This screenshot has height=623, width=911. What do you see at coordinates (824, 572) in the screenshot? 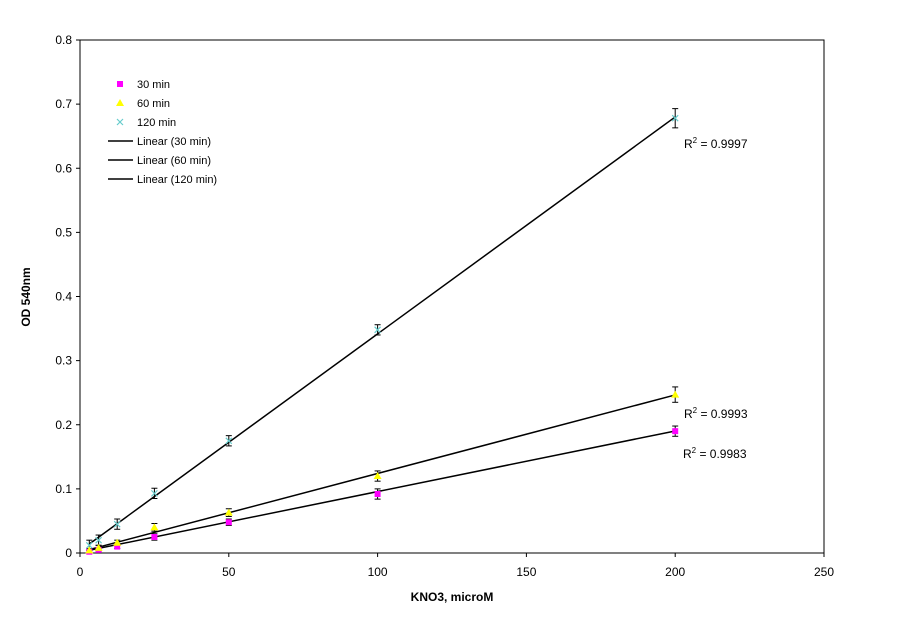
I see `x-tick-label: 250` at bounding box center [824, 572].